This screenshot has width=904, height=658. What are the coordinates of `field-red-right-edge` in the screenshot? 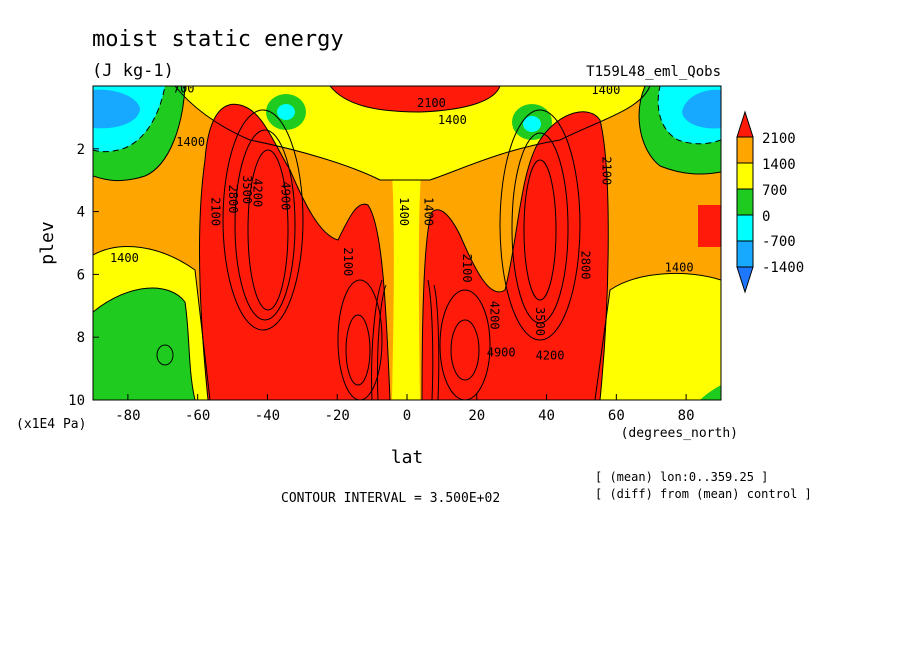 It's located at (709, 226).